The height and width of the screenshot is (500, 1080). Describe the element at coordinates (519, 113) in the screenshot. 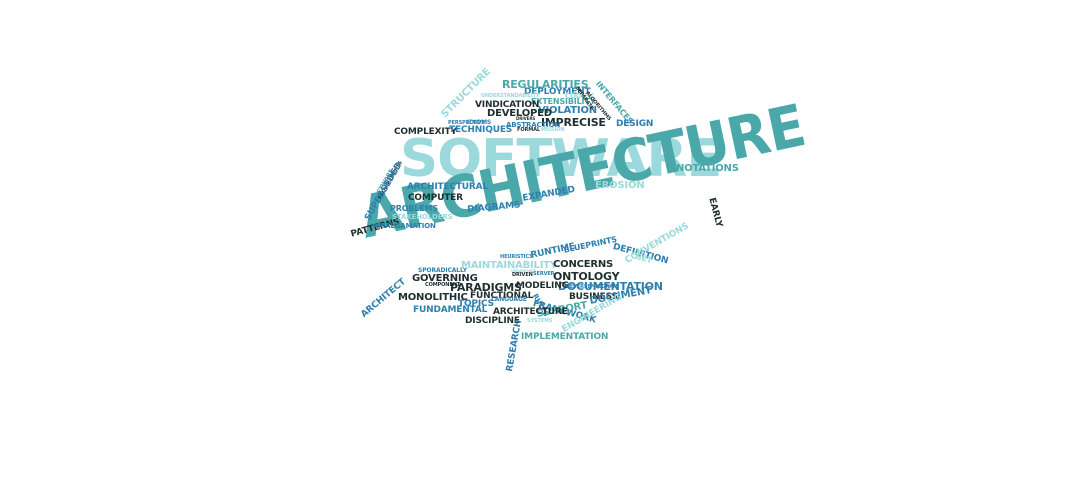

I see `cloud-word-developed: DEVELOPED` at that location.